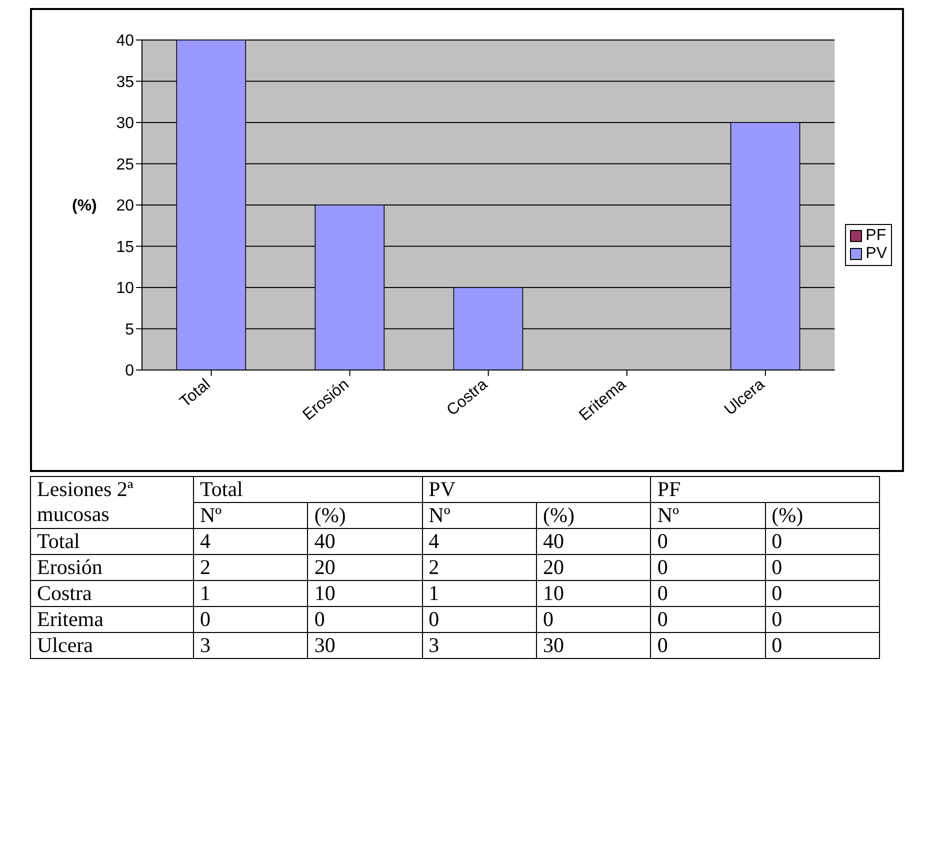  What do you see at coordinates (125, 123) in the screenshot?
I see `y-tick-label: 30` at bounding box center [125, 123].